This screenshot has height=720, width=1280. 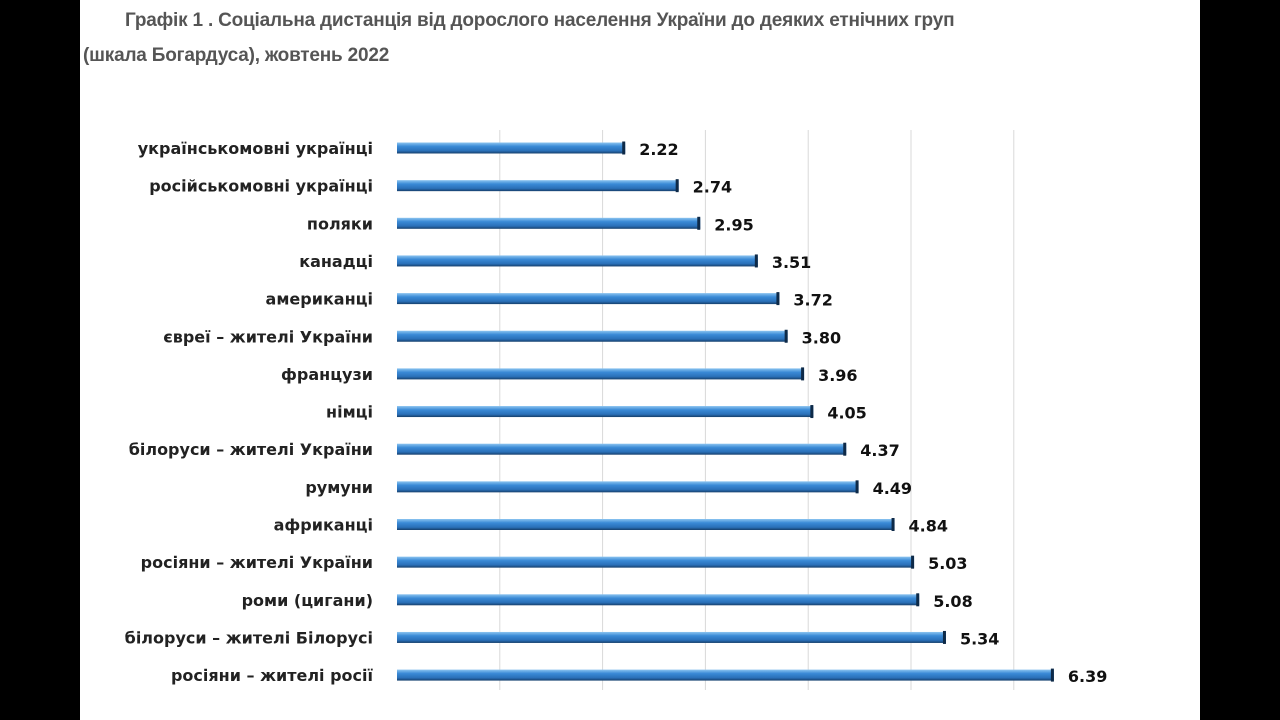 I want to click on value-label: 5.34, so click(x=979, y=638).